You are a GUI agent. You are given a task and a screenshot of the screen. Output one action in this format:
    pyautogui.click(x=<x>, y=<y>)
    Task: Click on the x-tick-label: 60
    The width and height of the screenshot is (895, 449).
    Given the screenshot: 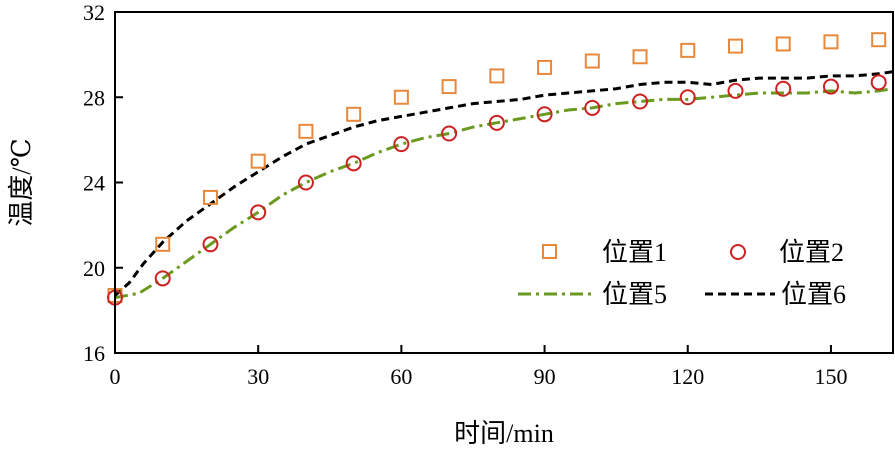 What is the action you would take?
    pyautogui.click(x=401, y=376)
    